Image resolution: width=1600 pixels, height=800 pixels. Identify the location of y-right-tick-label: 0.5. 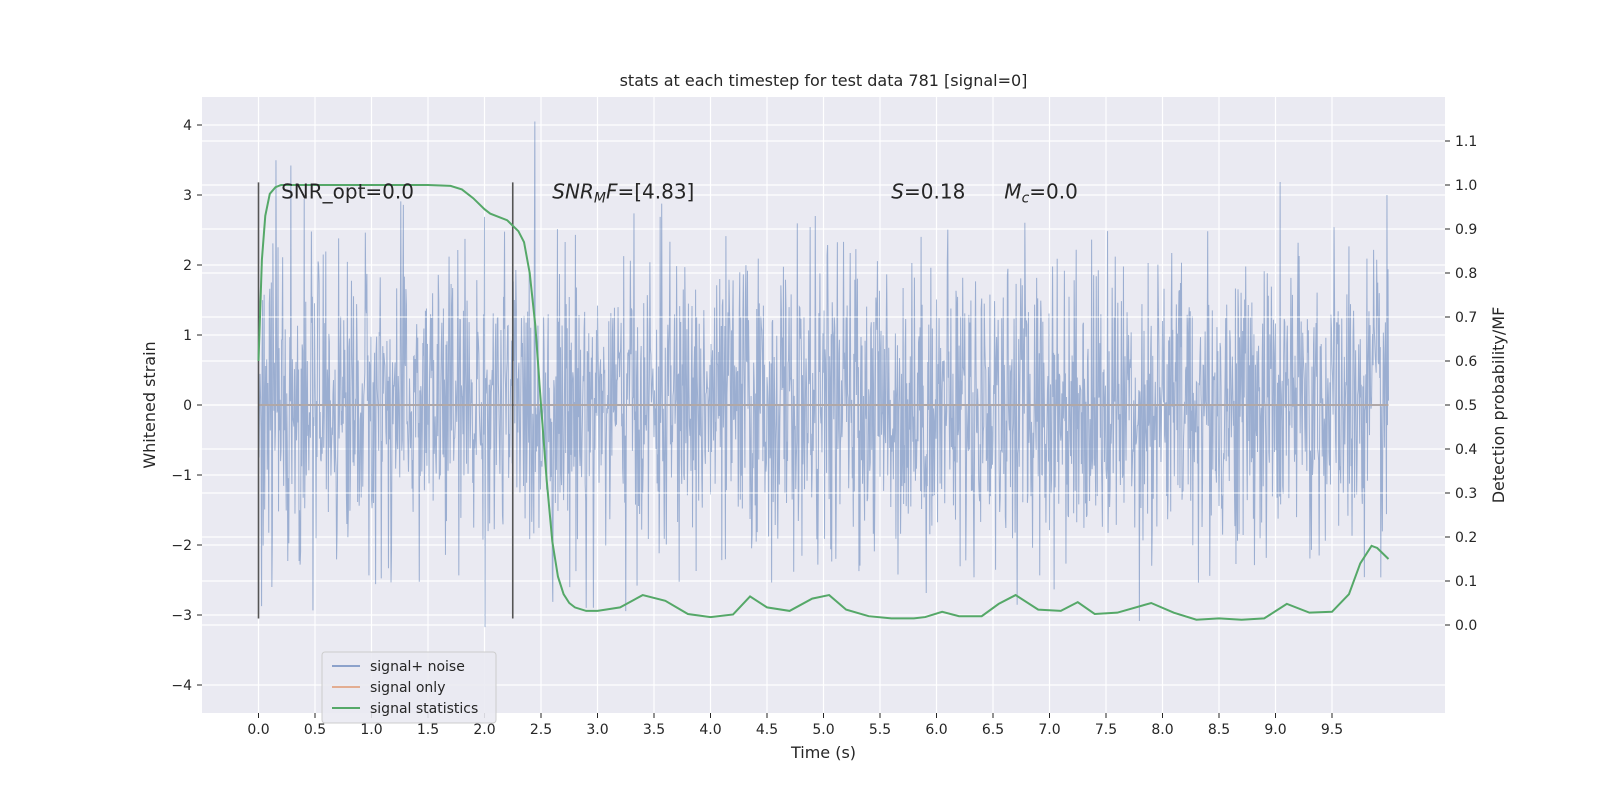
(1466, 406).